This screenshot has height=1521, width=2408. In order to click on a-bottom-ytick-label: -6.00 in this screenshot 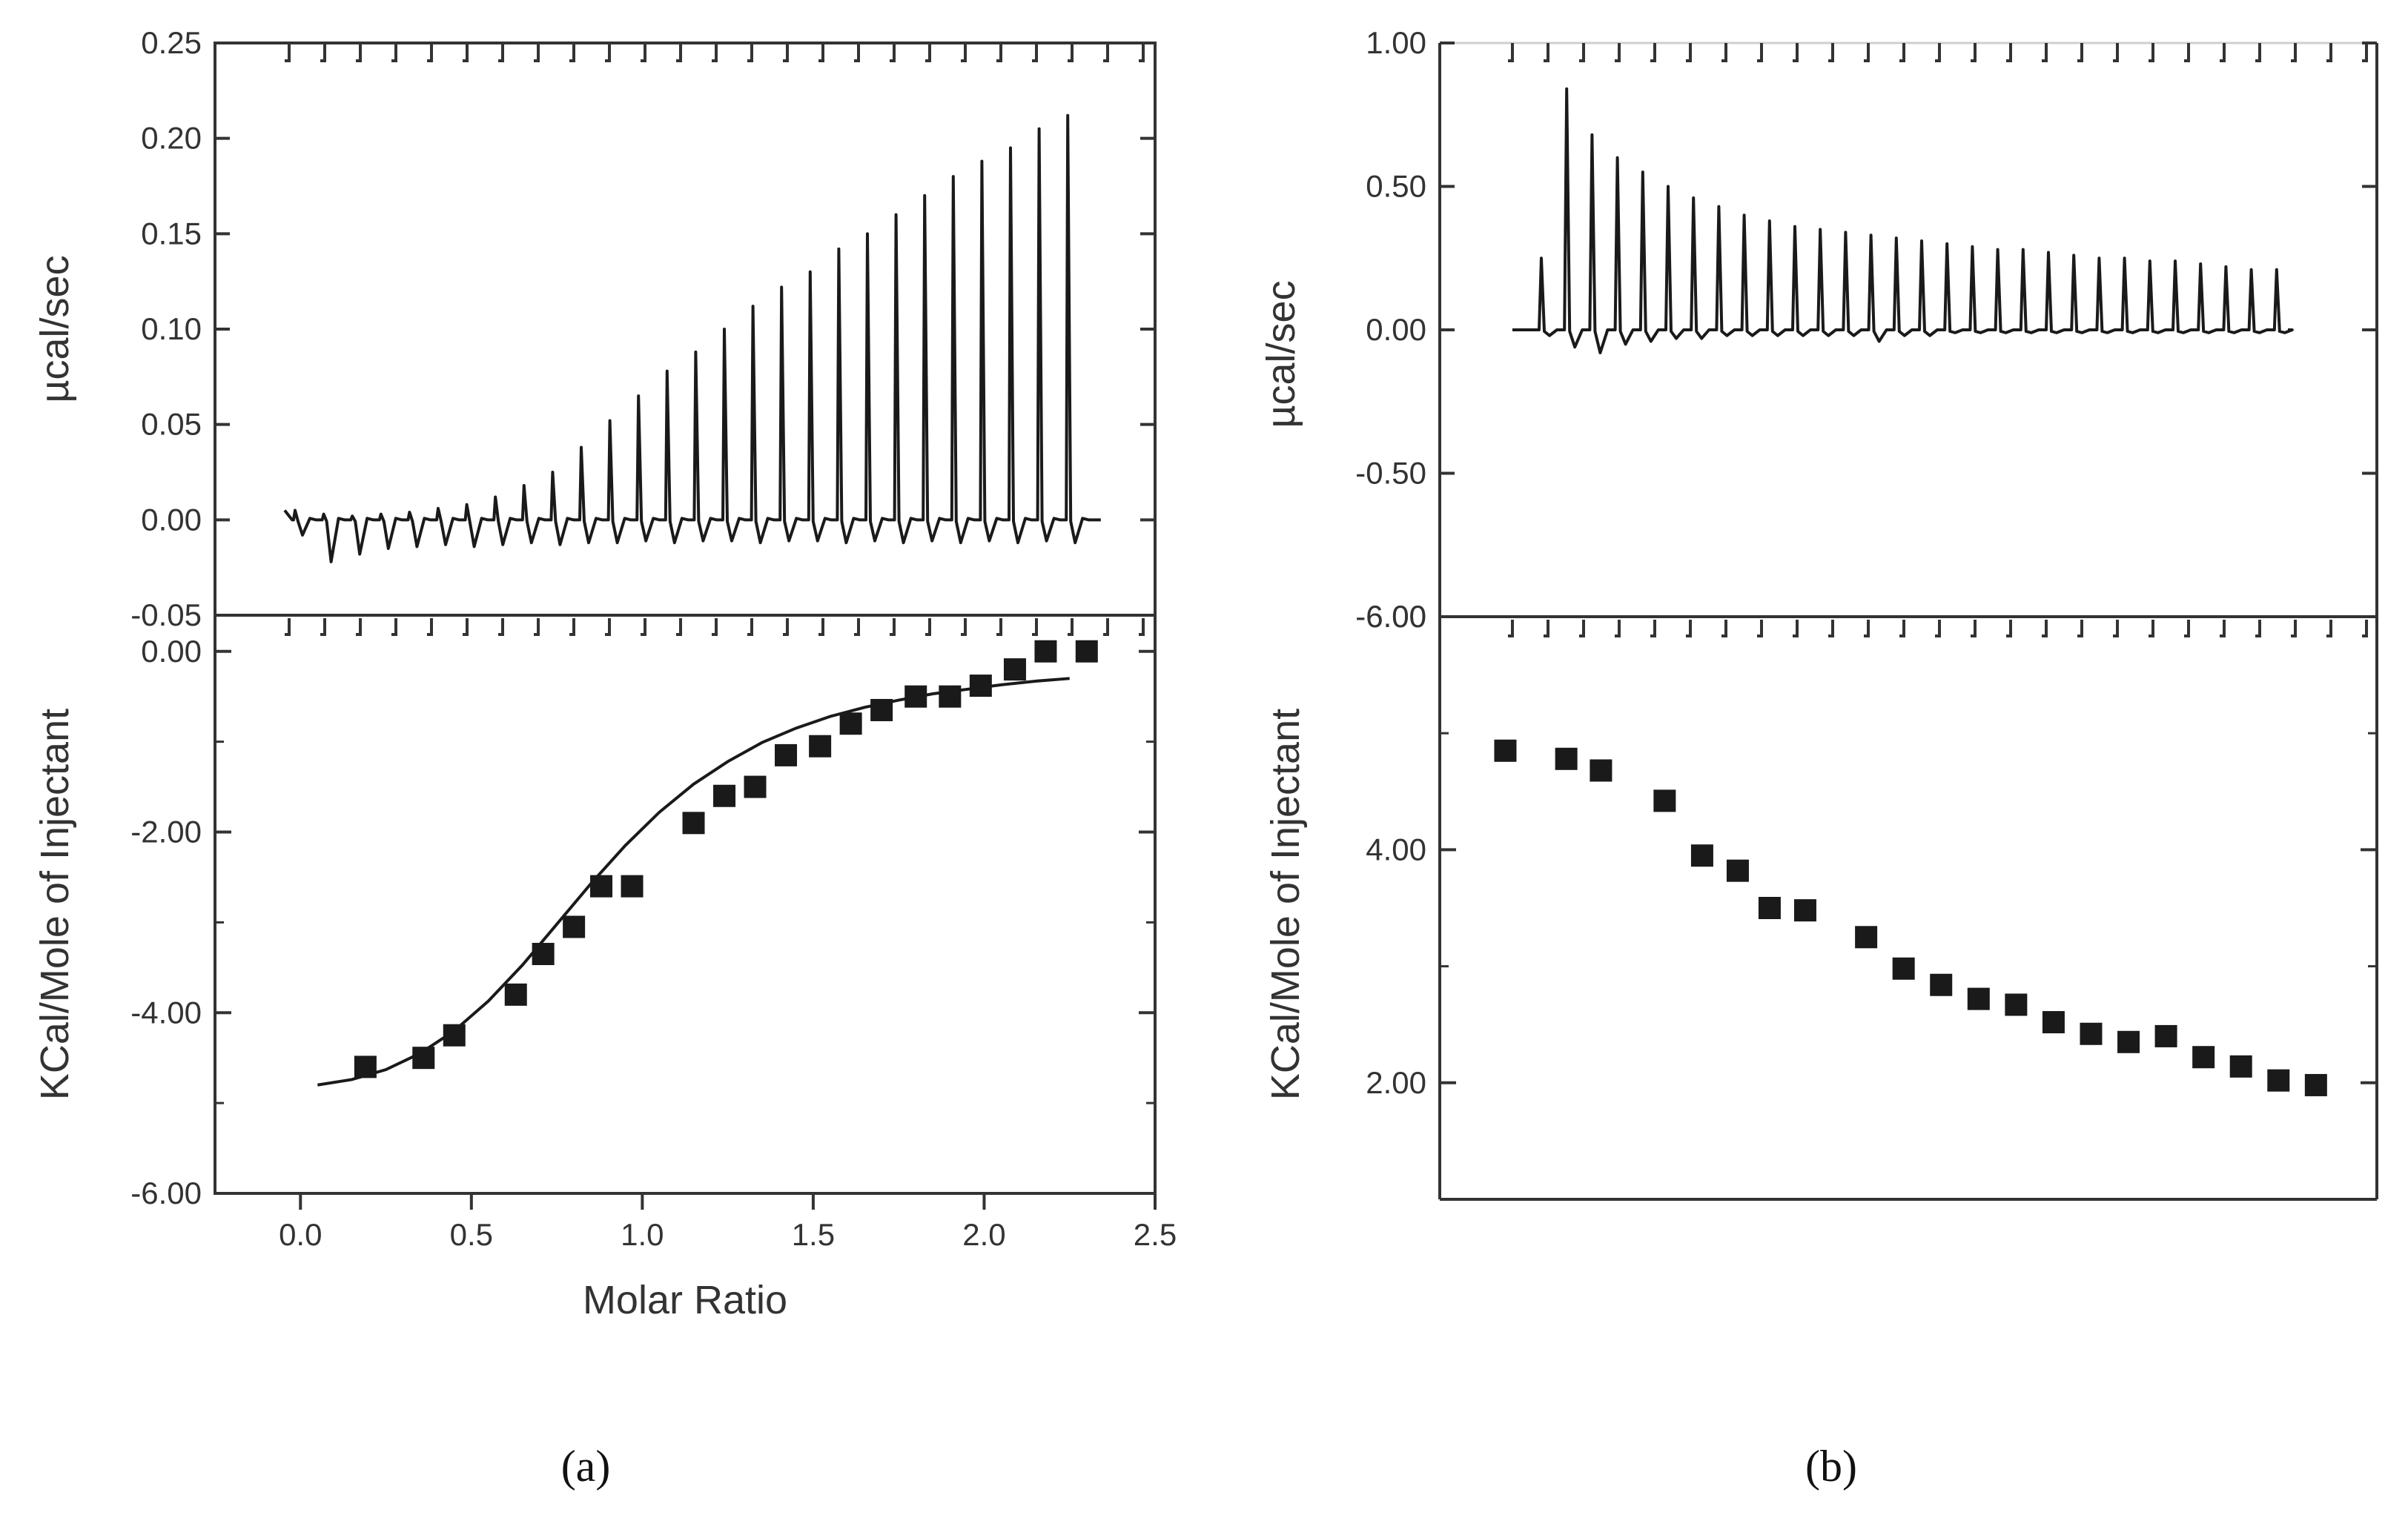, I will do `click(166, 1193)`.